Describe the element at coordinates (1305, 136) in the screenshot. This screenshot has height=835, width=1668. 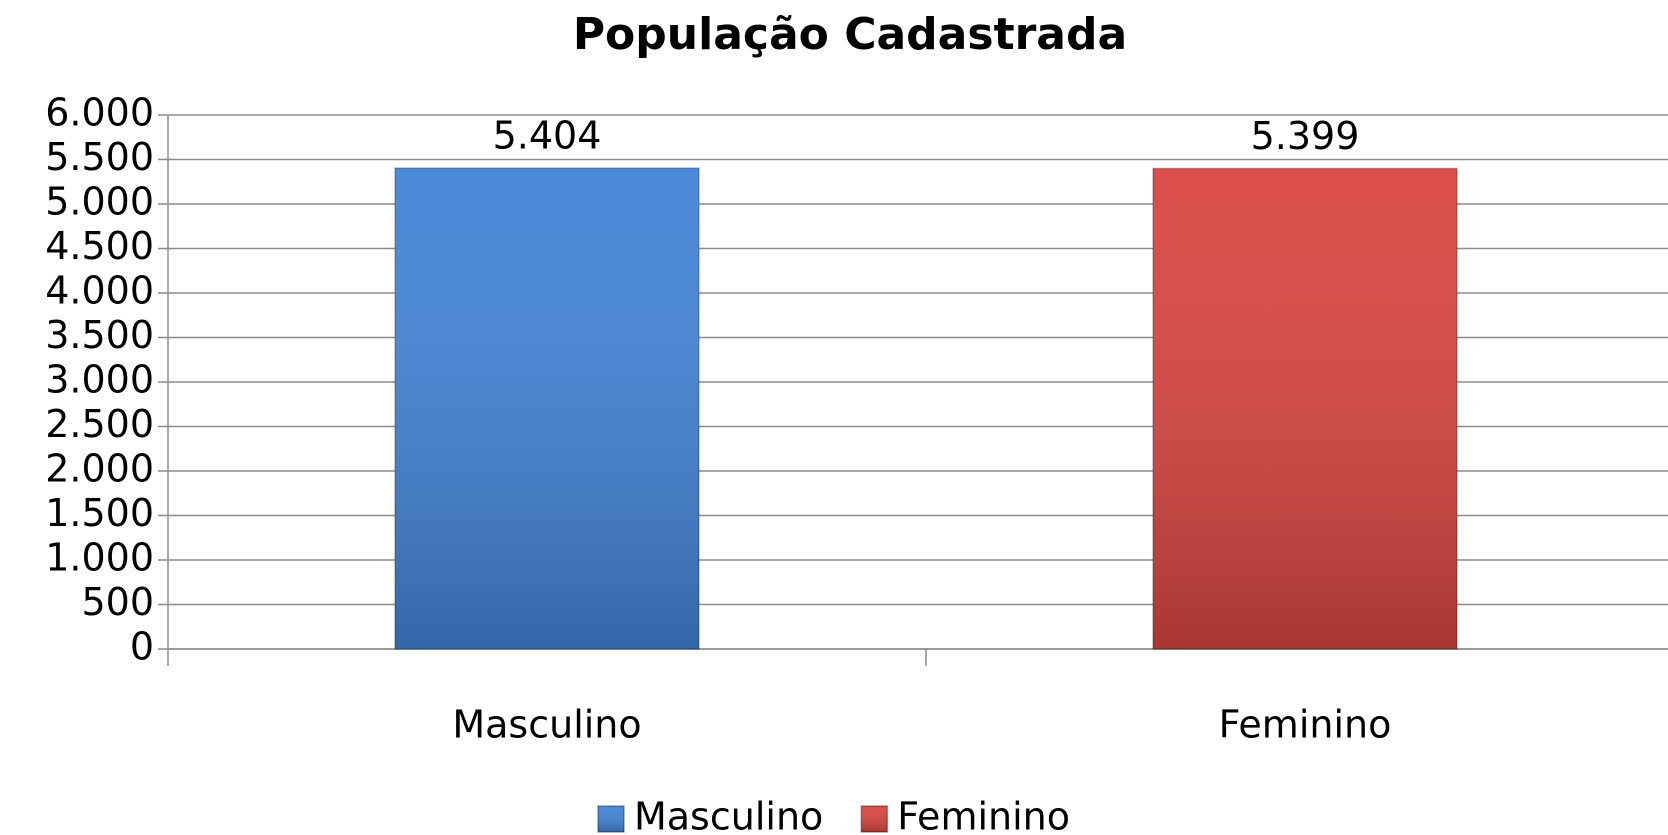
I see `data-label: 5.399` at that location.